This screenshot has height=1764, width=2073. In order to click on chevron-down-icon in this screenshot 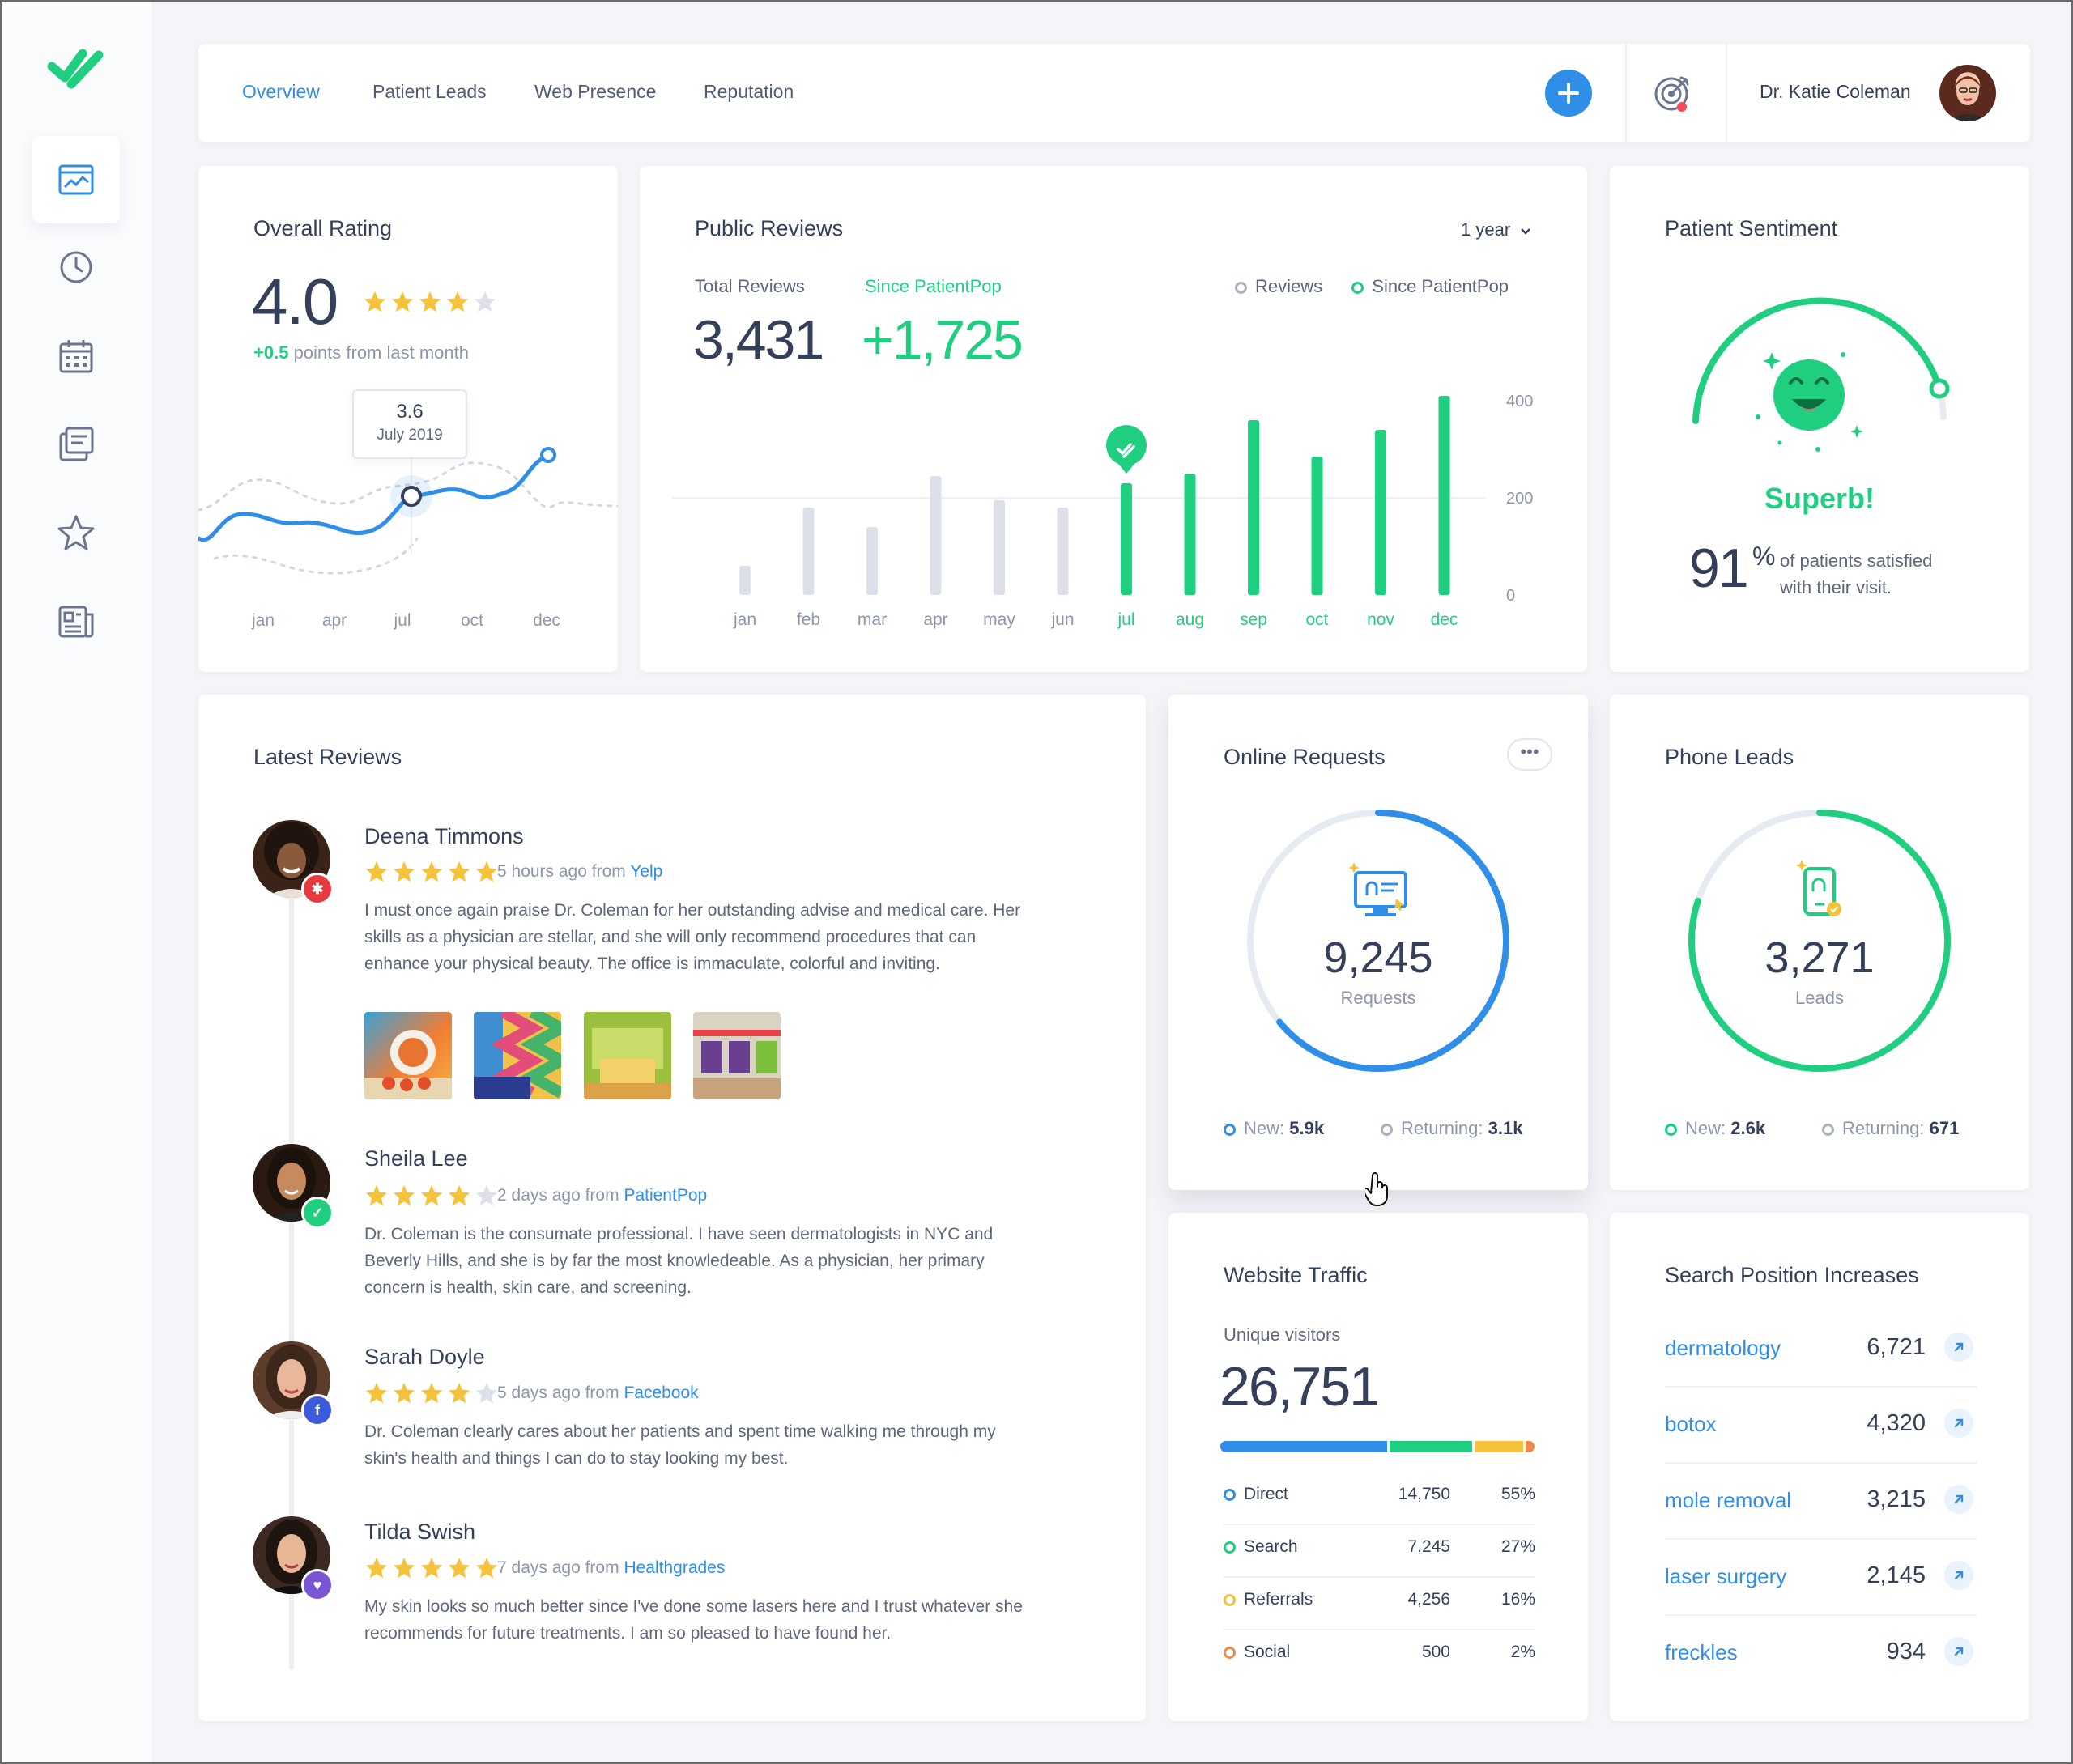, I will do `click(1526, 231)`.